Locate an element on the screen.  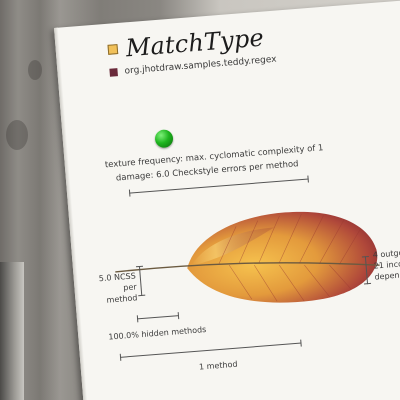
feather-vane is located at coordinates (282, 257).